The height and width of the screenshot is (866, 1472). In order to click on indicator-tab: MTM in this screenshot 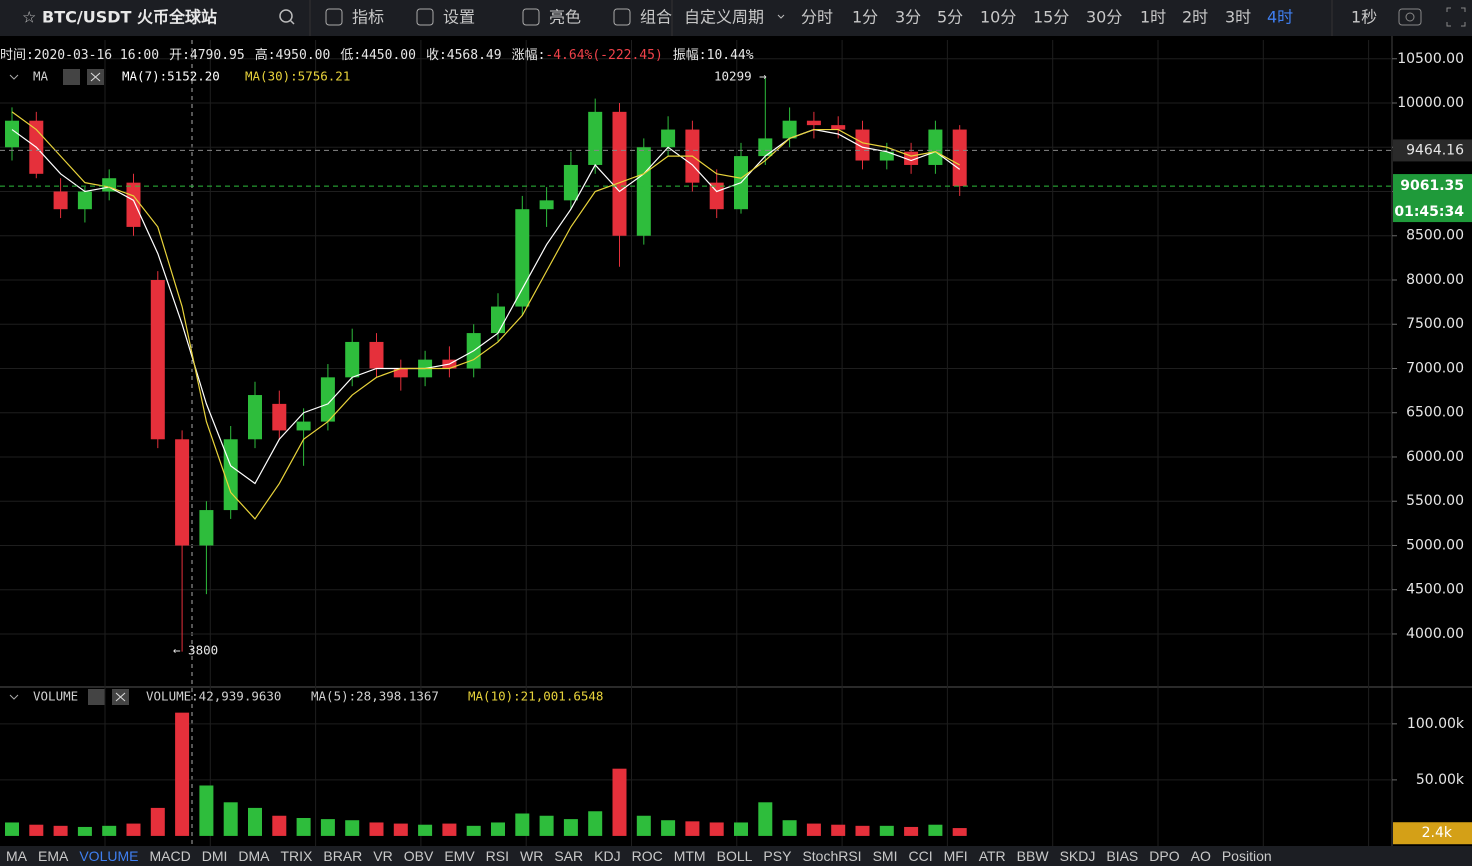, I will do `click(689, 856)`.